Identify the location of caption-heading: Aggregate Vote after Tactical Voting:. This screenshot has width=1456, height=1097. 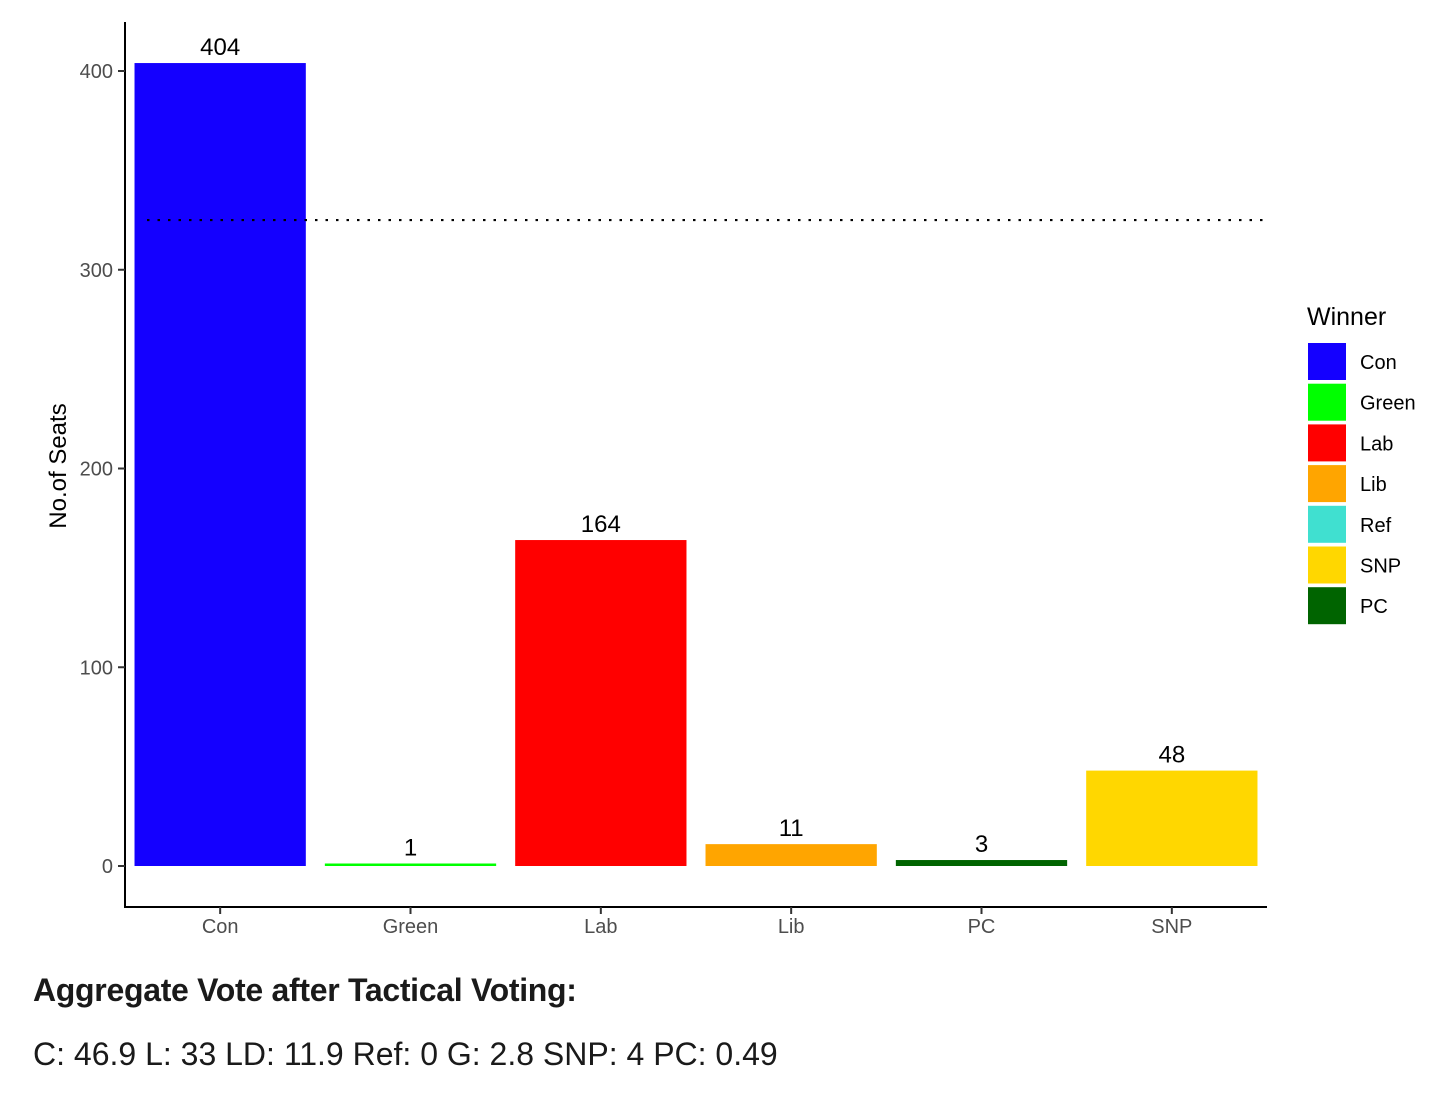
(305, 990).